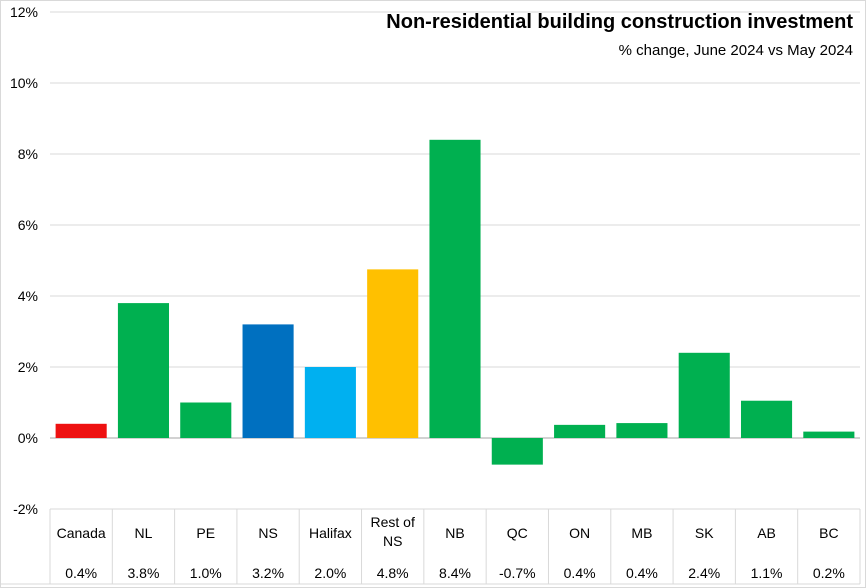 The image size is (866, 588). Describe the element at coordinates (393, 353) in the screenshot. I see `bar-rest-of-ns` at that location.